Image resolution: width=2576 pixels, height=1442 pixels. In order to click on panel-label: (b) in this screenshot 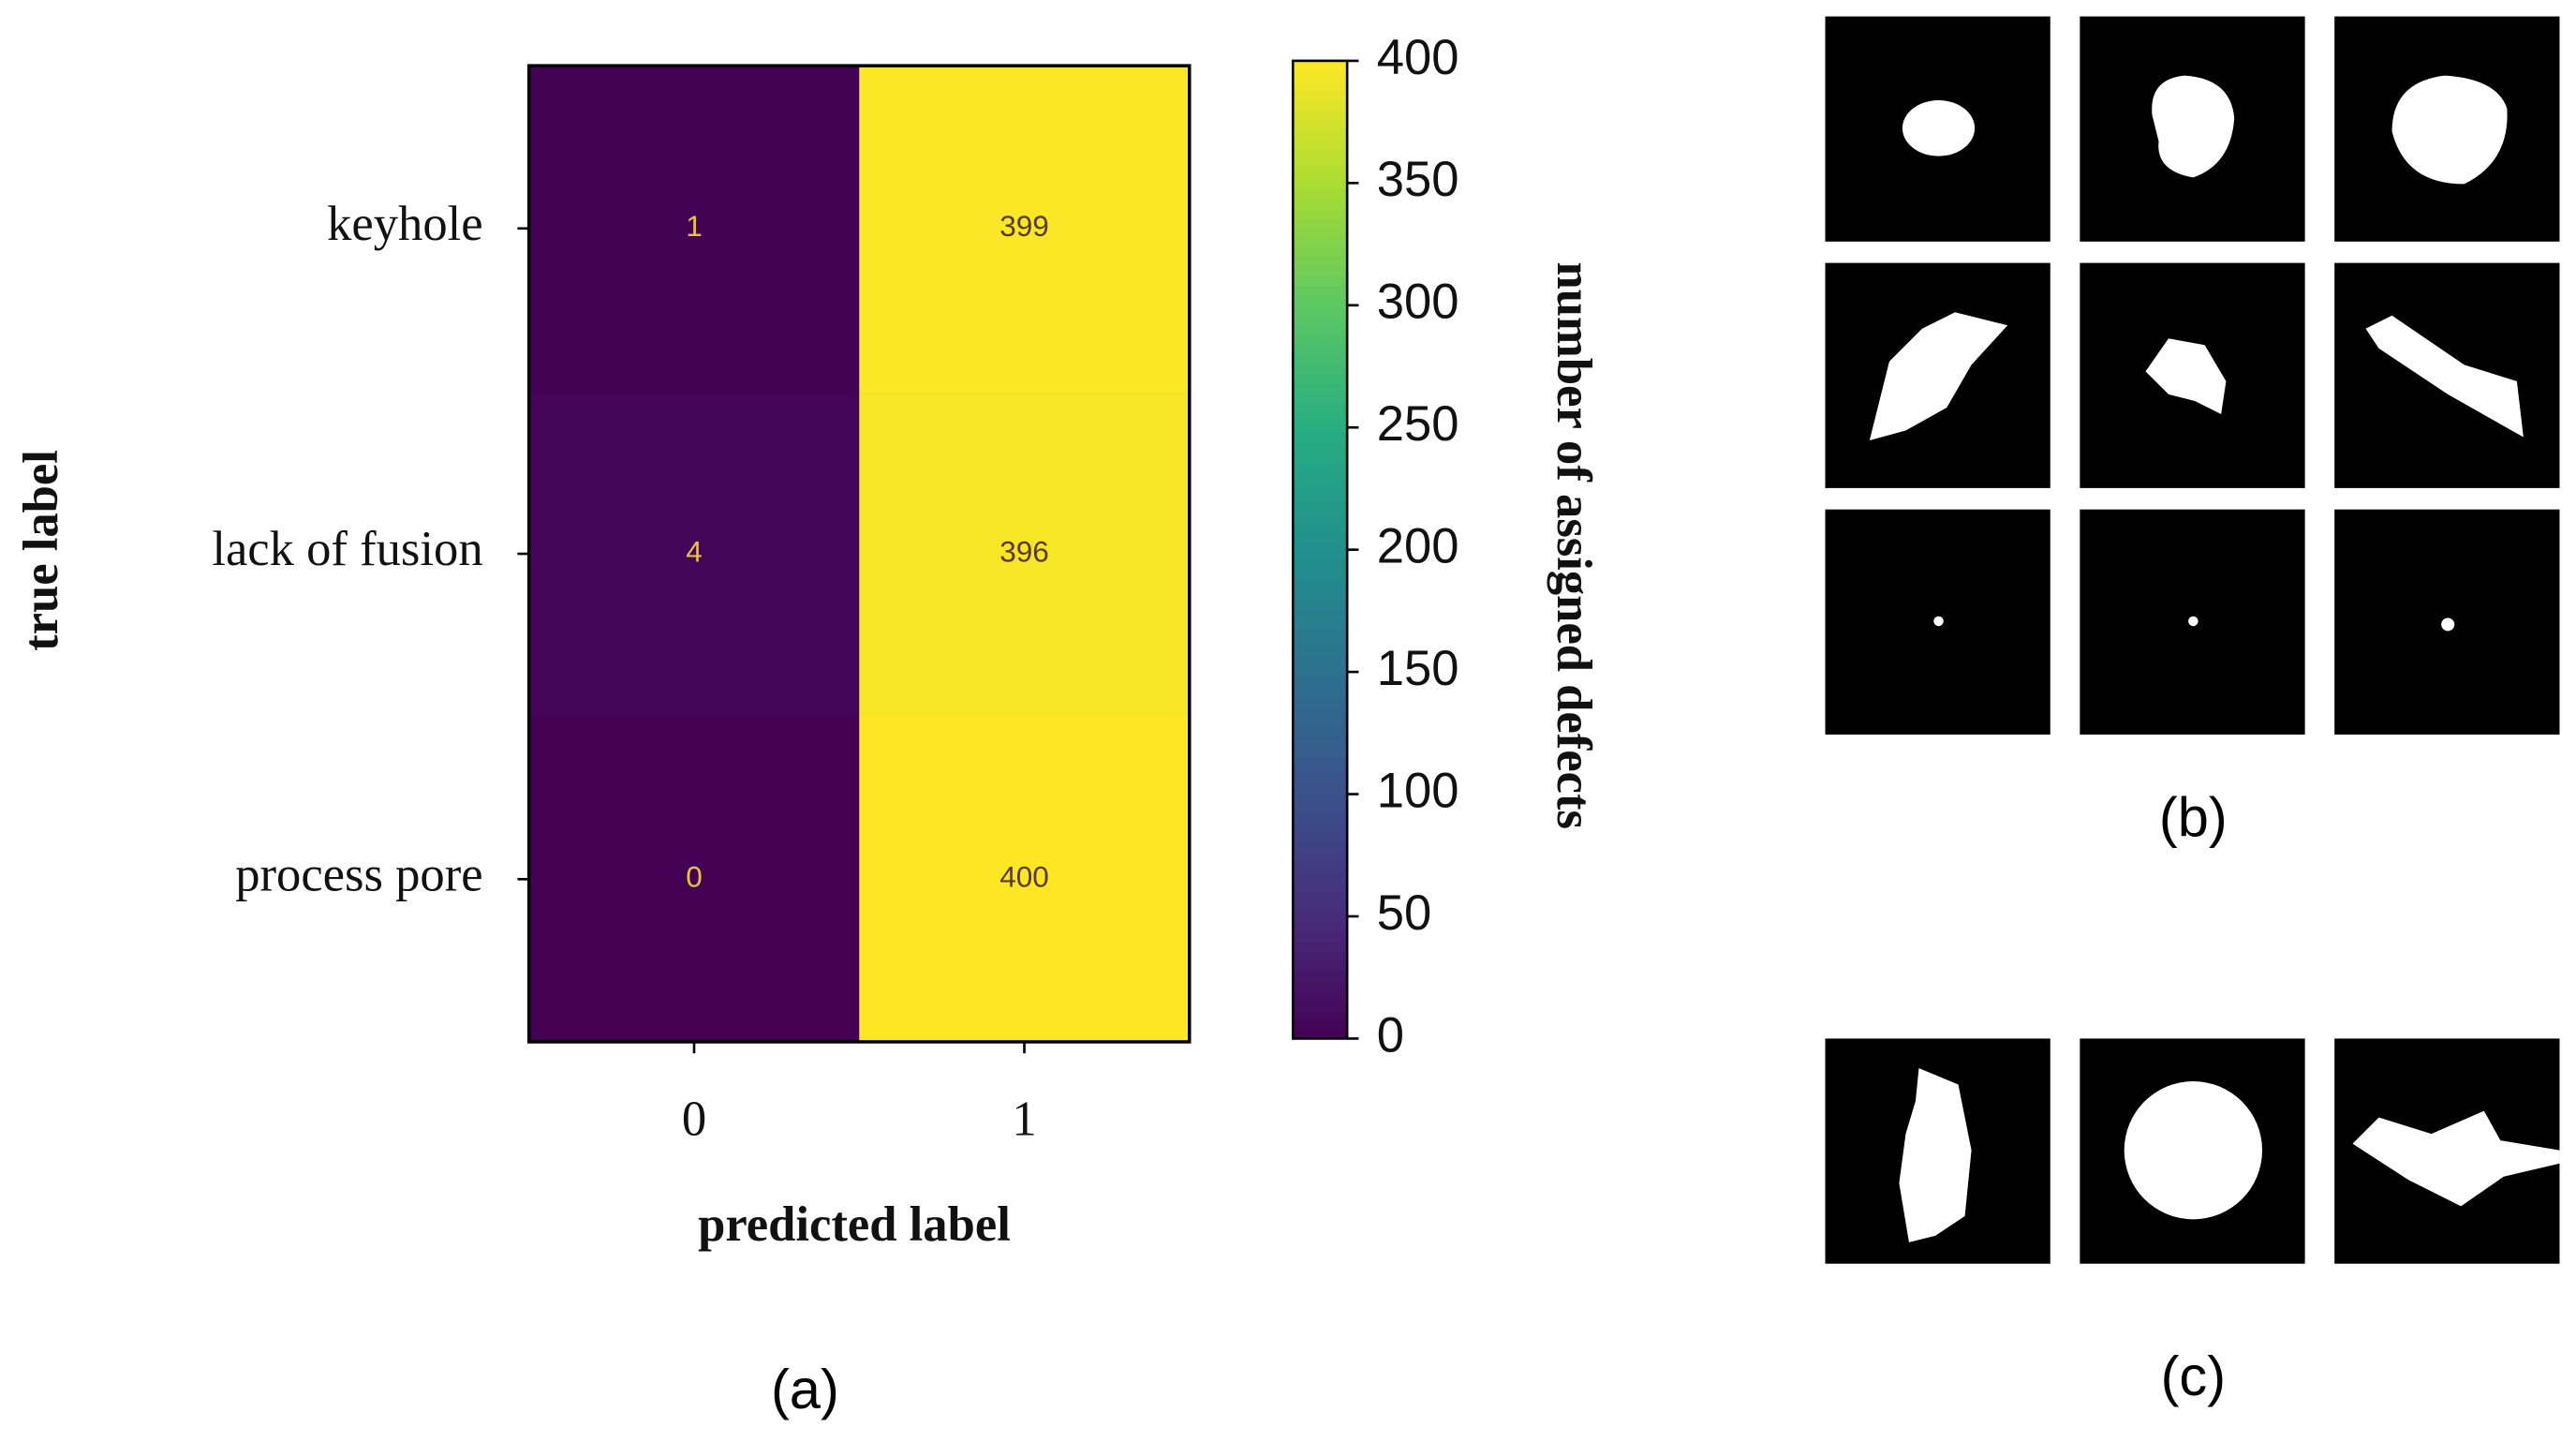, I will do `click(2193, 817)`.